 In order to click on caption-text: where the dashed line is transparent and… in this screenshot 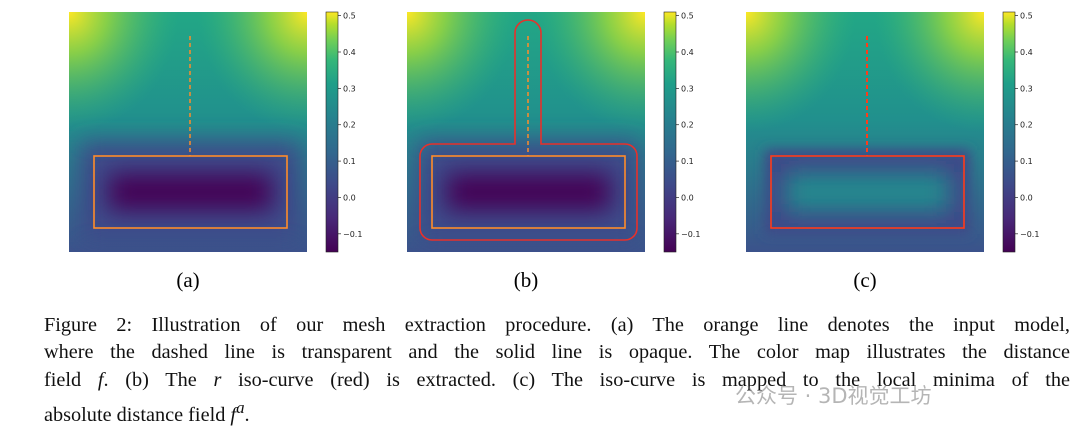, I will do `click(557, 352)`.